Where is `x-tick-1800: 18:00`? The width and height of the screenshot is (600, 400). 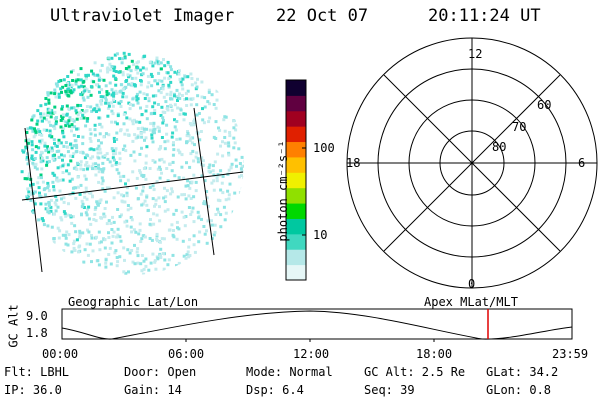
x-tick-1800: 18:00 is located at coordinates (434, 354).